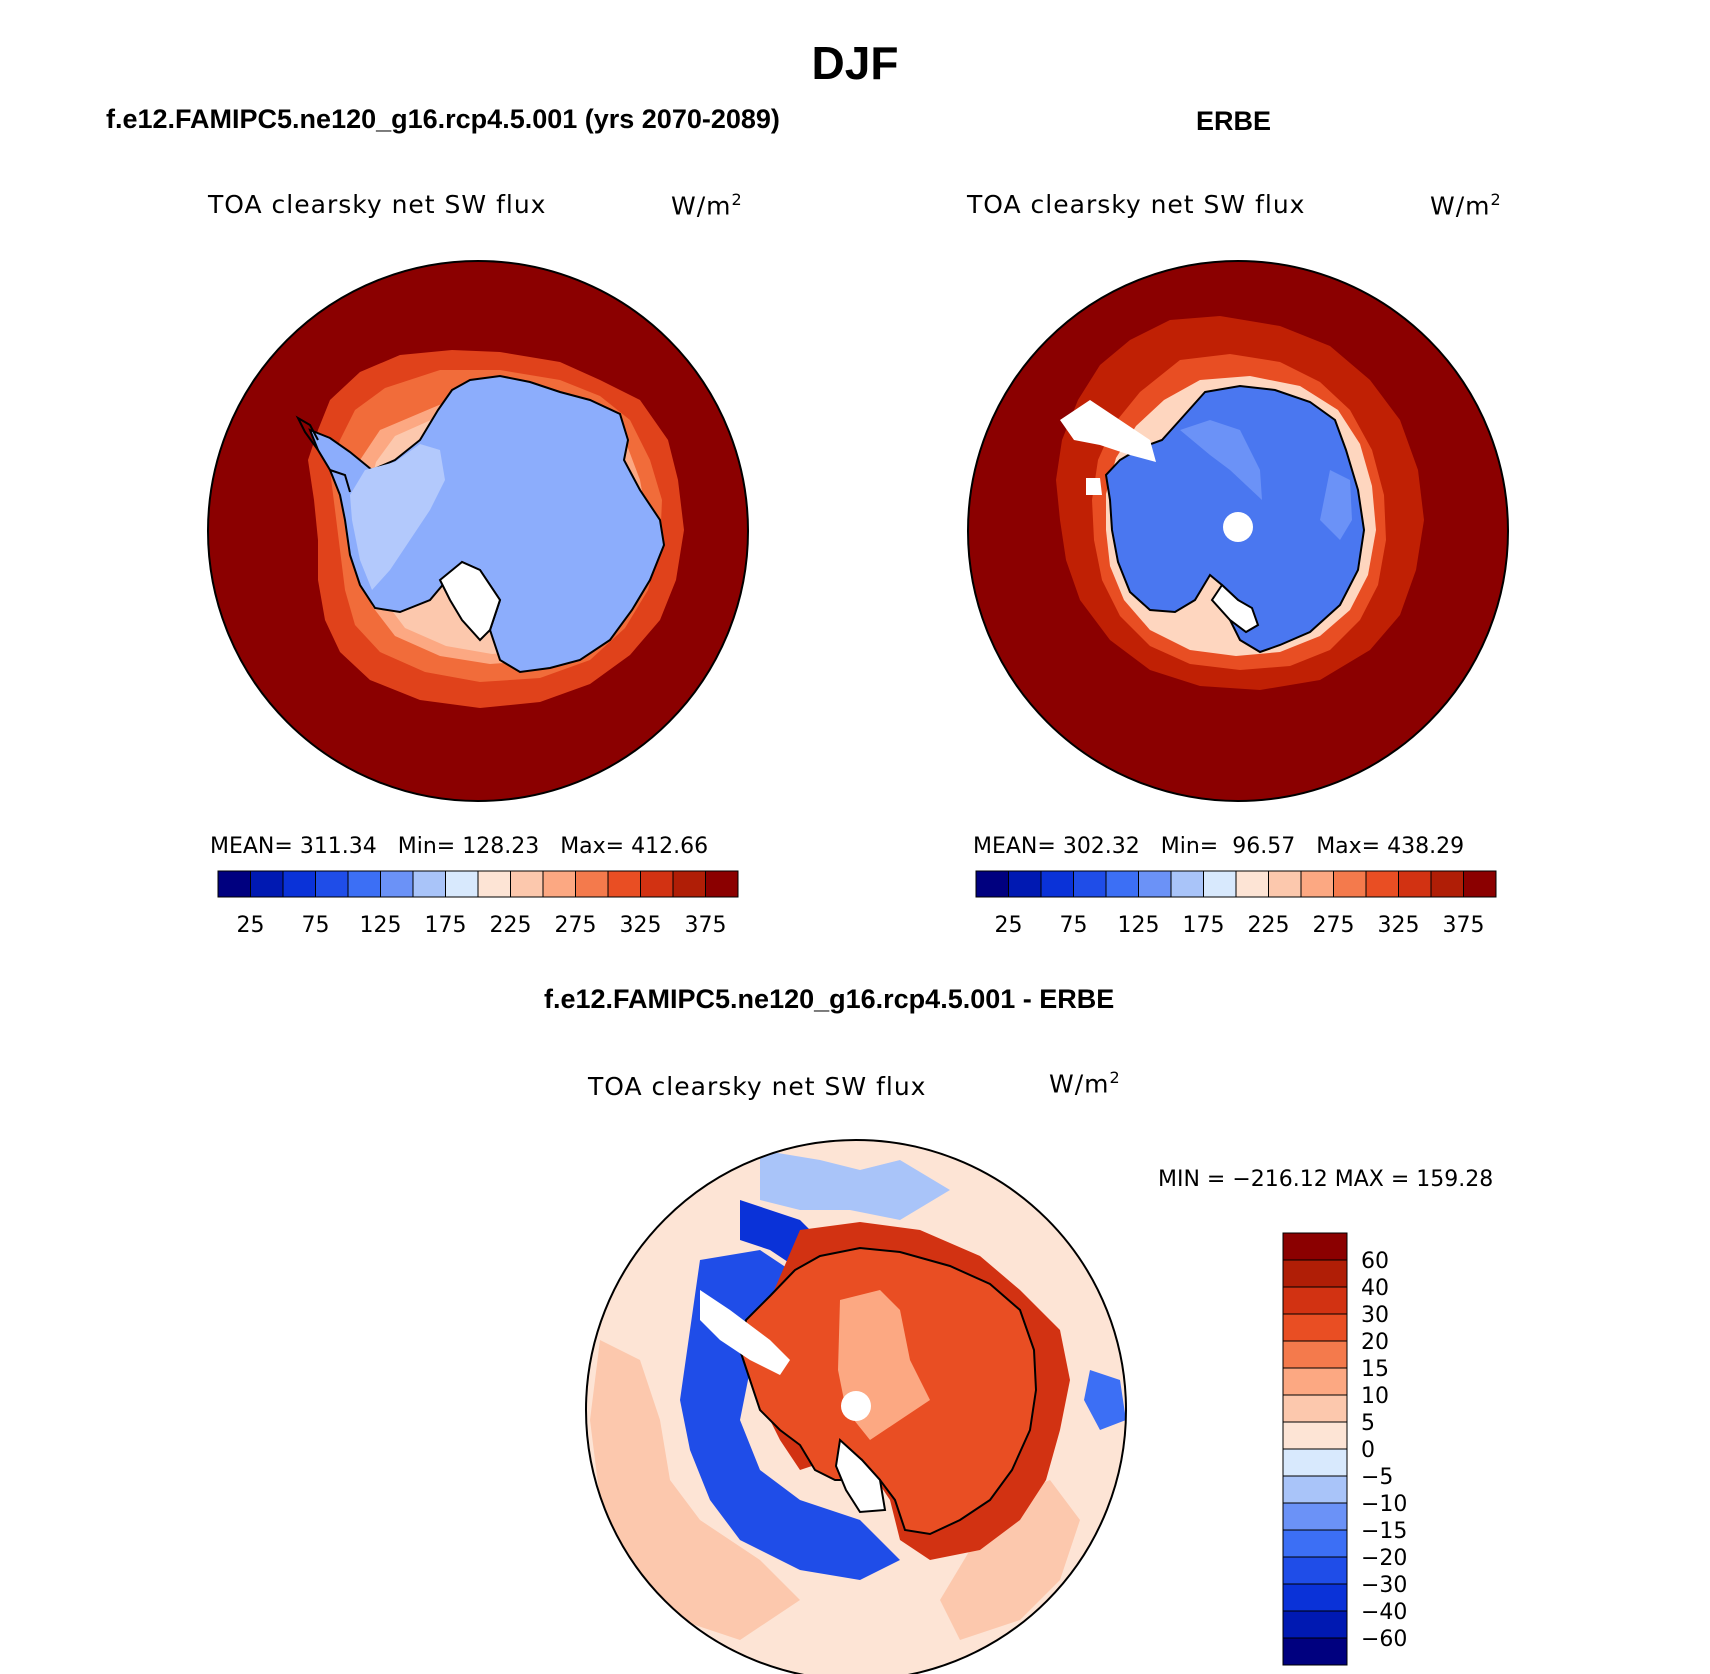 This screenshot has width=1710, height=1674. I want to click on colorbar2-tick-label: 25, so click(1009, 925).